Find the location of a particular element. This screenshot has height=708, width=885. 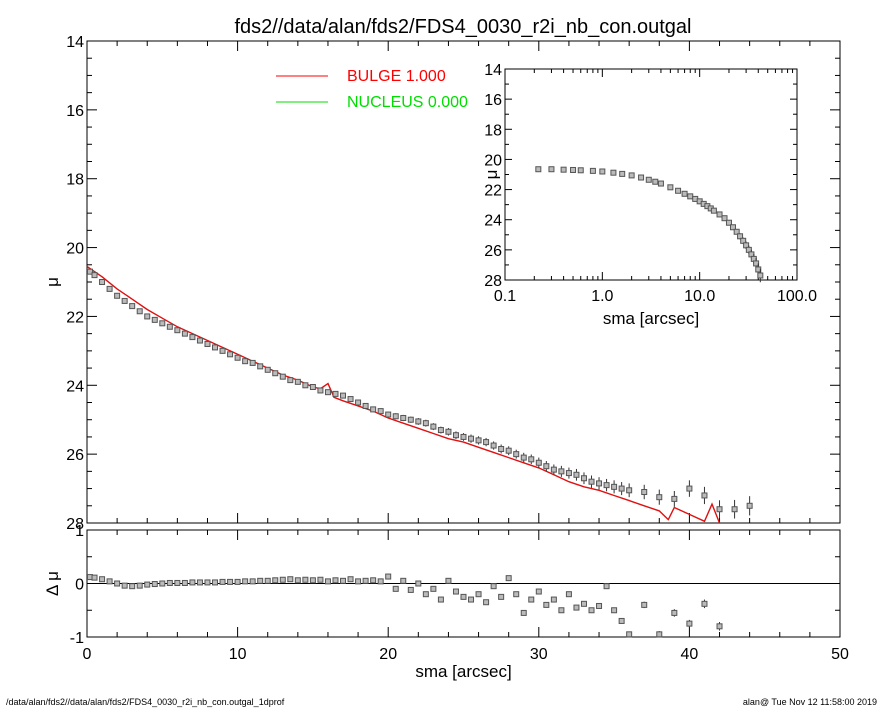

inset-y-tick-label: 18 is located at coordinates (493, 130).